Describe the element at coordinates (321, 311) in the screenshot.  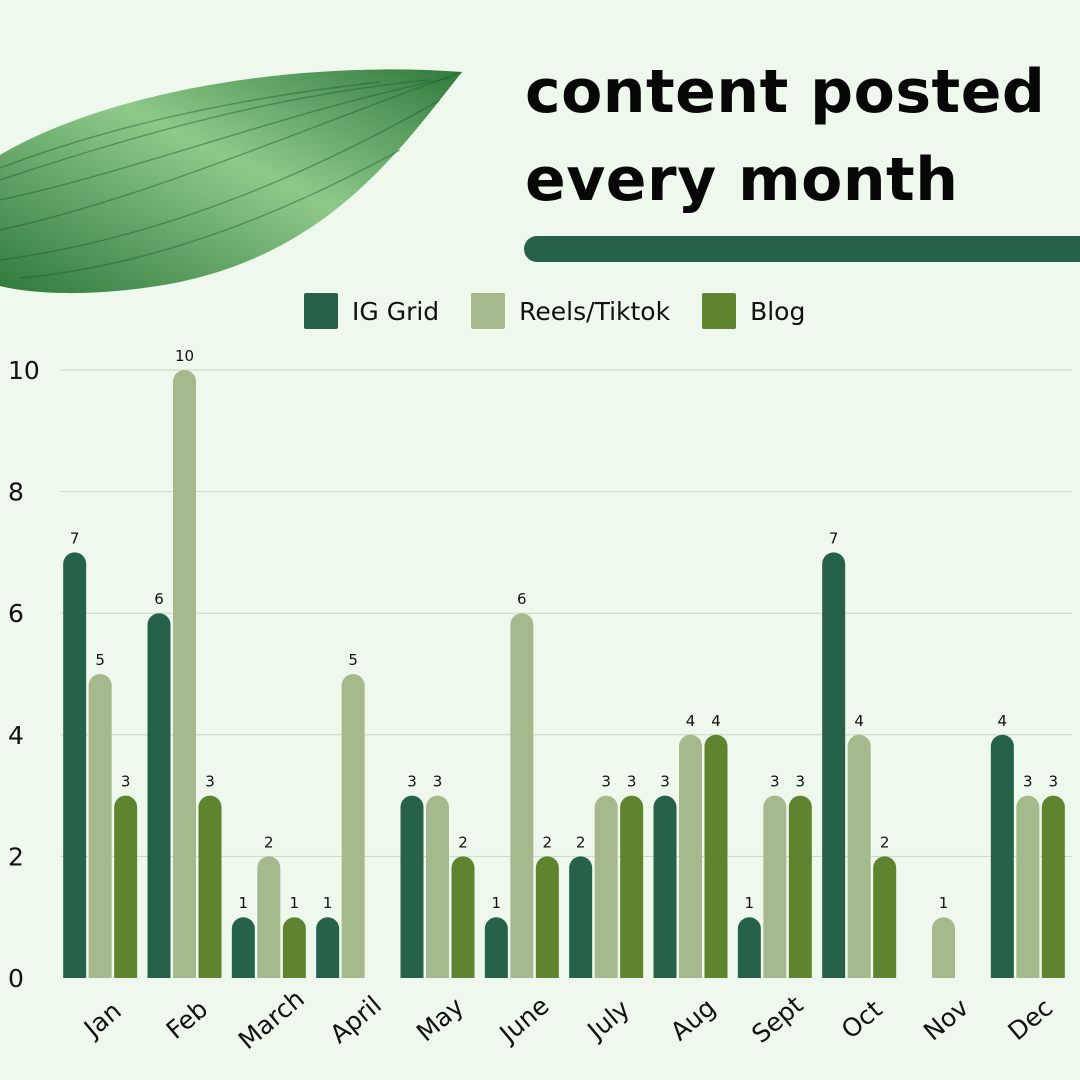
I see `legend-swatch-ig-grid` at that location.